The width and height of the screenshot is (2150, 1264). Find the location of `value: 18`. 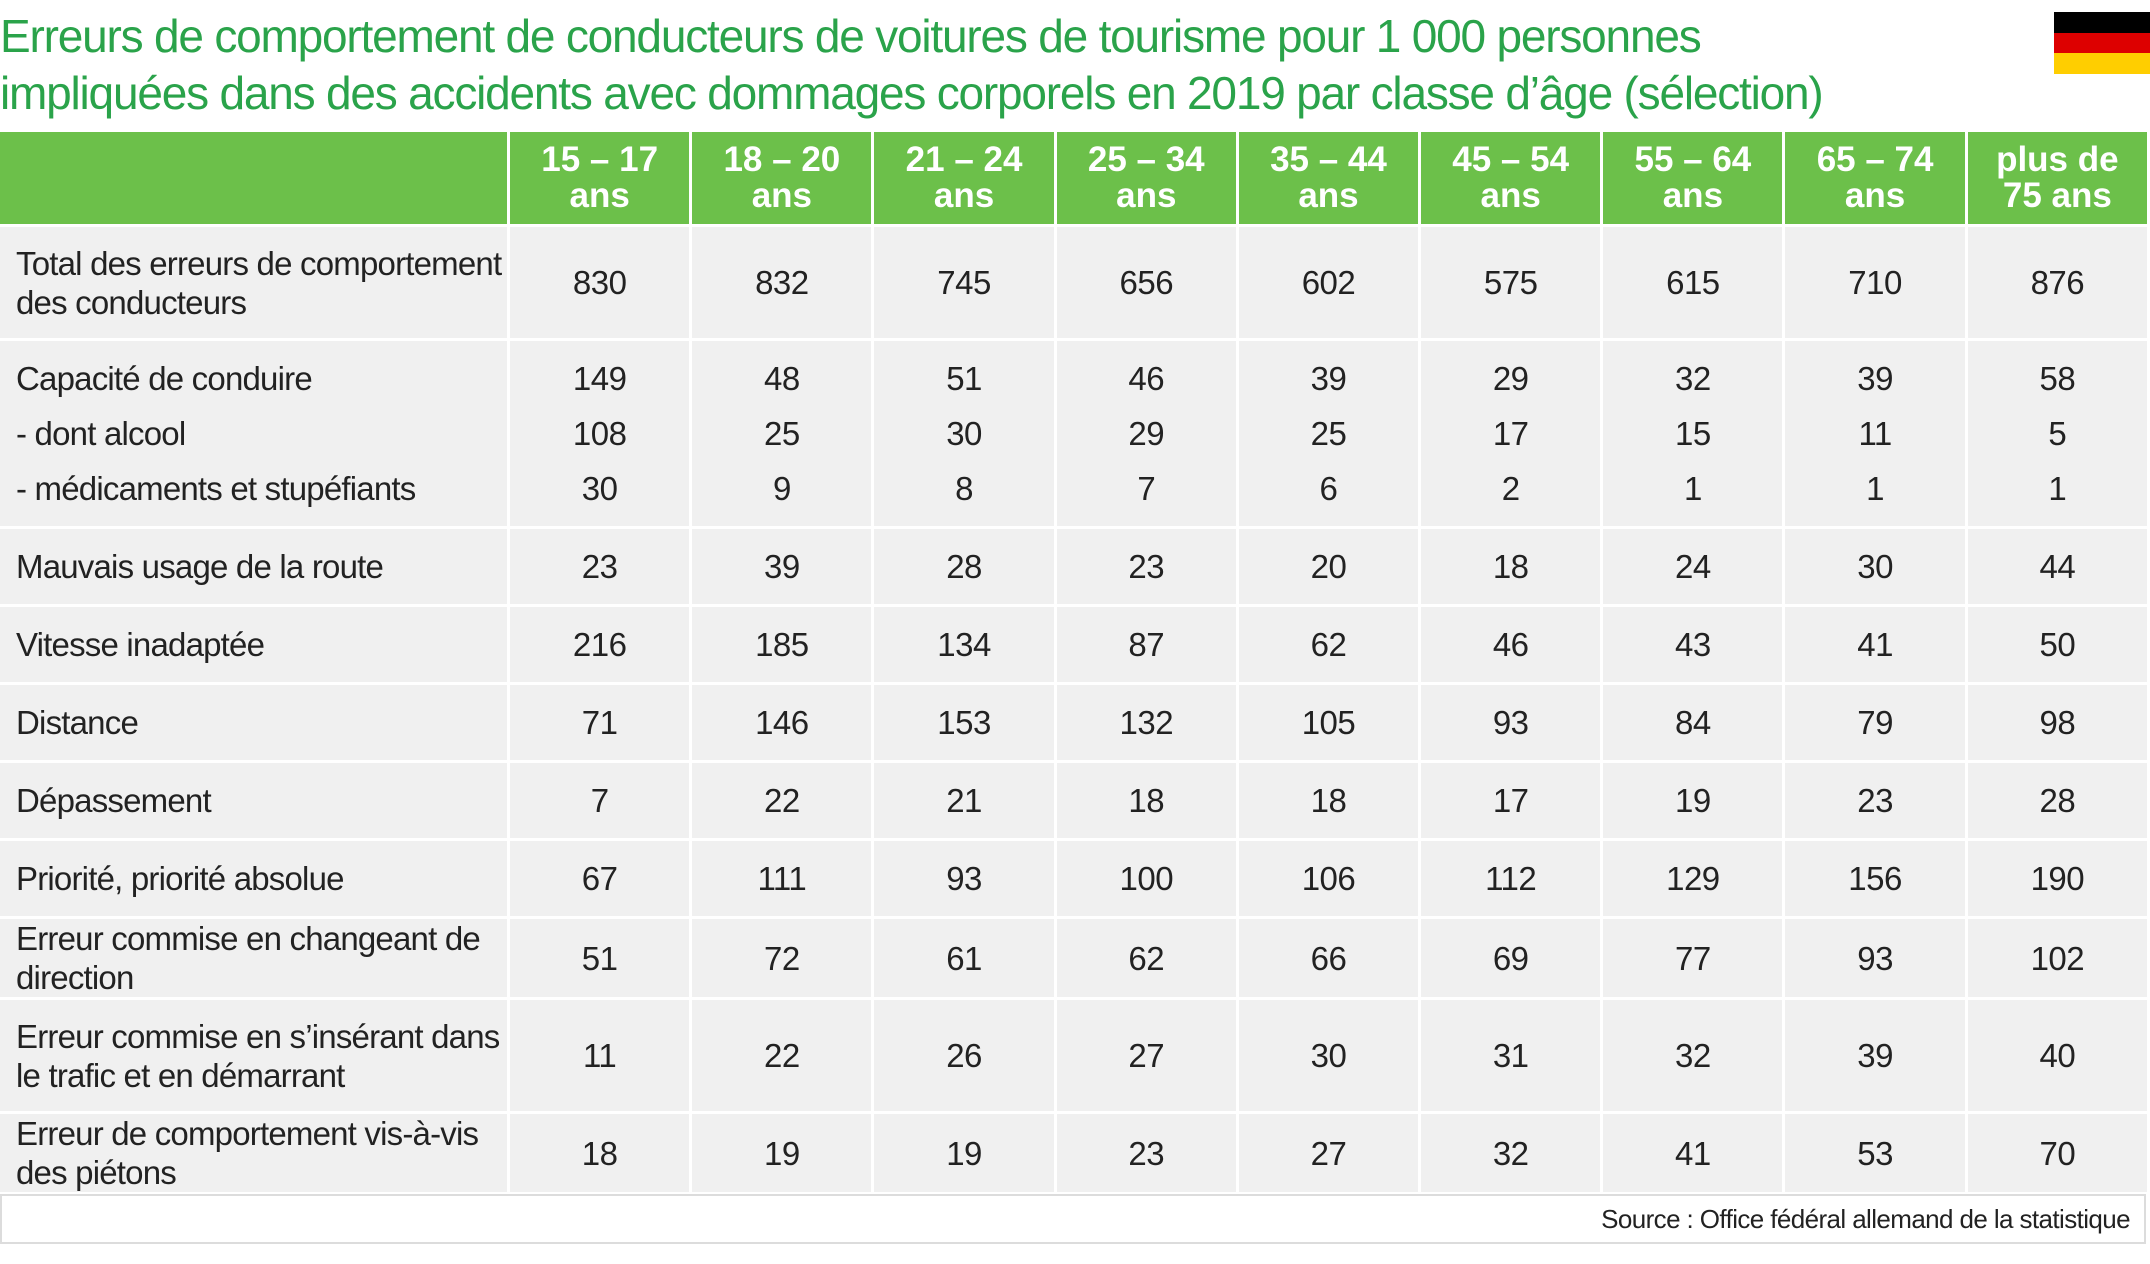

value: 18 is located at coordinates (1510, 566).